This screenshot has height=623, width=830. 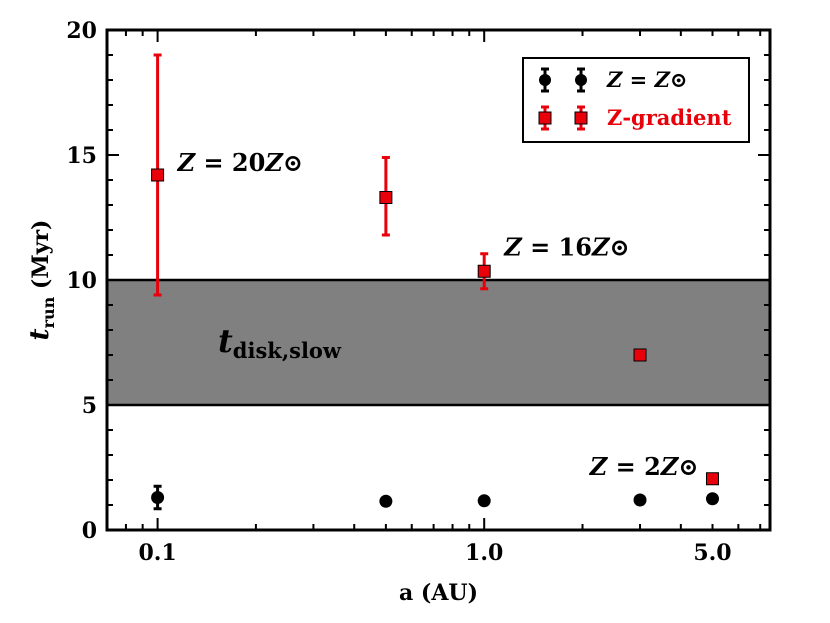 I want to click on x-tick-label: 5.0, so click(x=712, y=553).